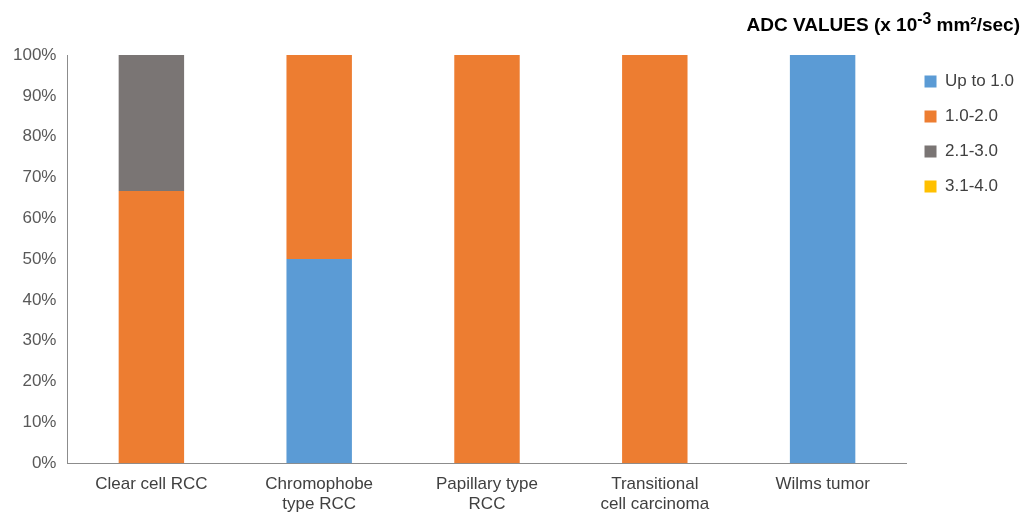 The height and width of the screenshot is (523, 1034). I want to click on x-tick-label: Clear cell RCC, so click(151, 484).